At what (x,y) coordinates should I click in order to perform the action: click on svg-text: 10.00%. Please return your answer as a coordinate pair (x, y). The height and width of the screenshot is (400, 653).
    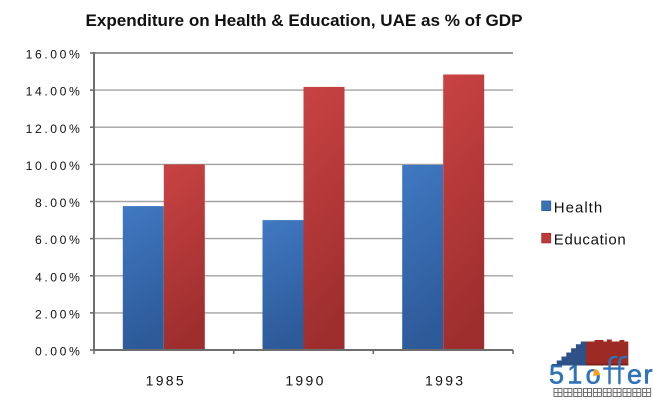
    Looking at the image, I should click on (54, 166).